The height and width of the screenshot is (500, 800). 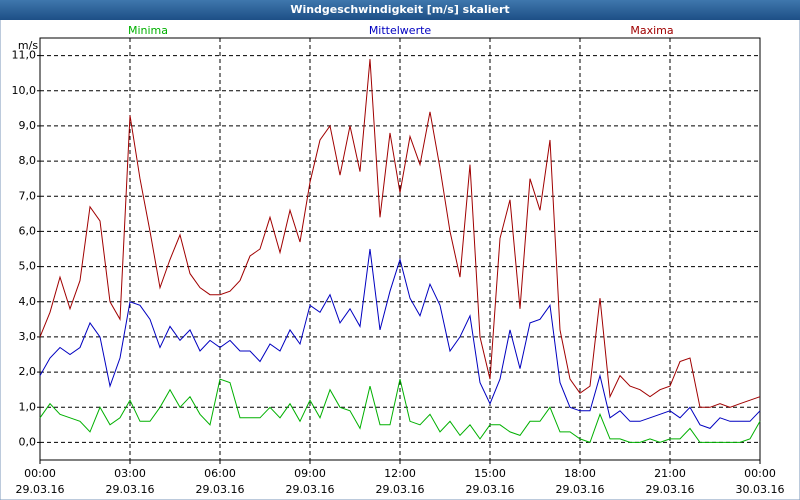 What do you see at coordinates (24, 55) in the screenshot?
I see `y-tick-label: 11,0` at bounding box center [24, 55].